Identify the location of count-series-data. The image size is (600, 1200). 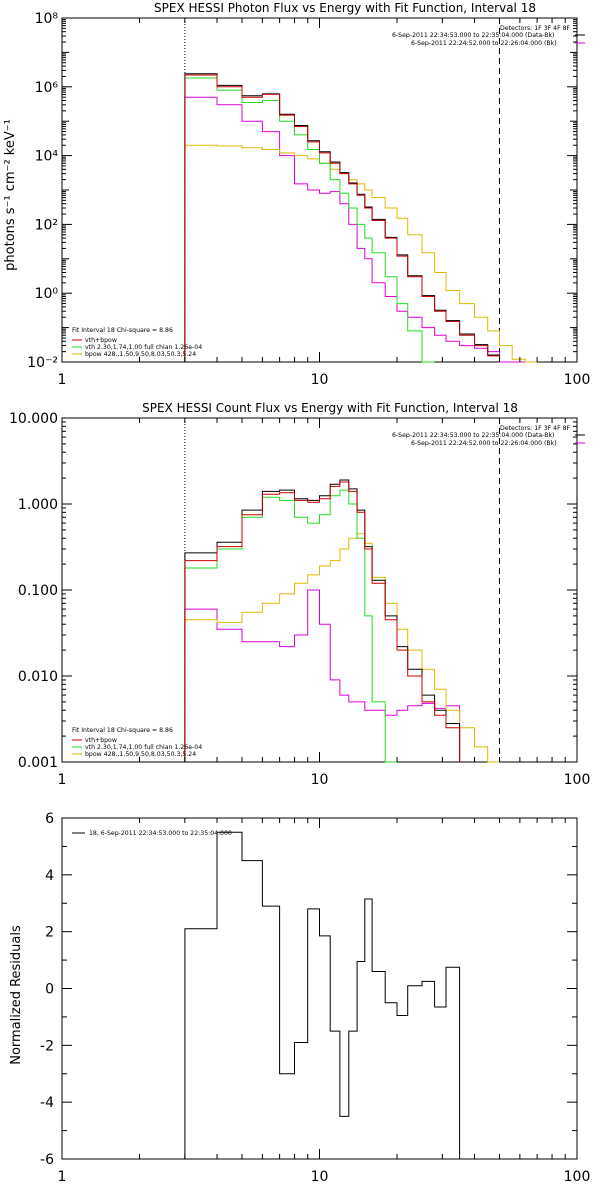
(322, 620).